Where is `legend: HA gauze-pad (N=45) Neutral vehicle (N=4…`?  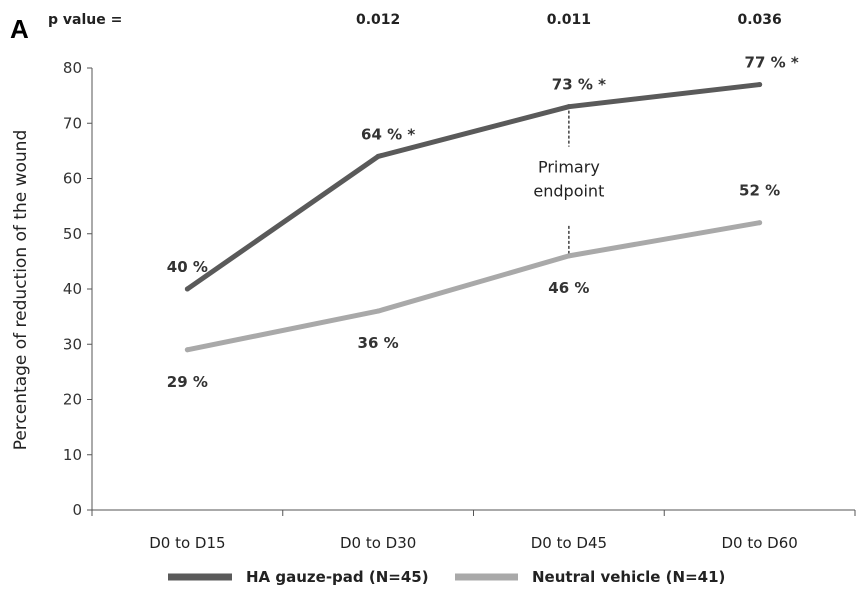 legend: HA gauze-pad (N=45) Neutral vehicle (N=4… is located at coordinates (446, 577).